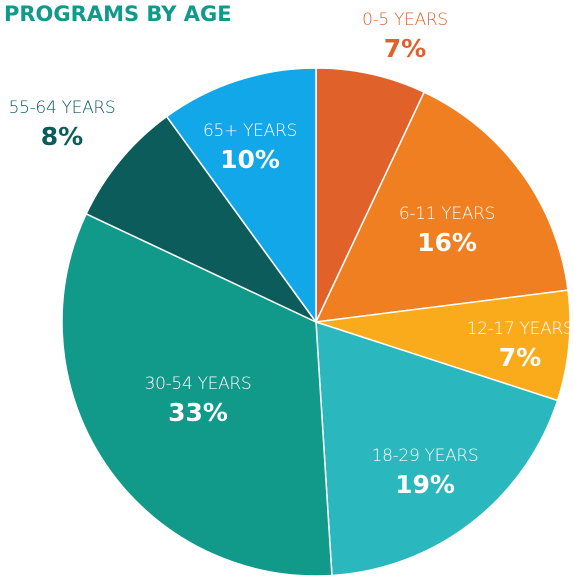 This screenshot has height=584, width=573. I want to click on slice-value-label: 10%, so click(250, 159).